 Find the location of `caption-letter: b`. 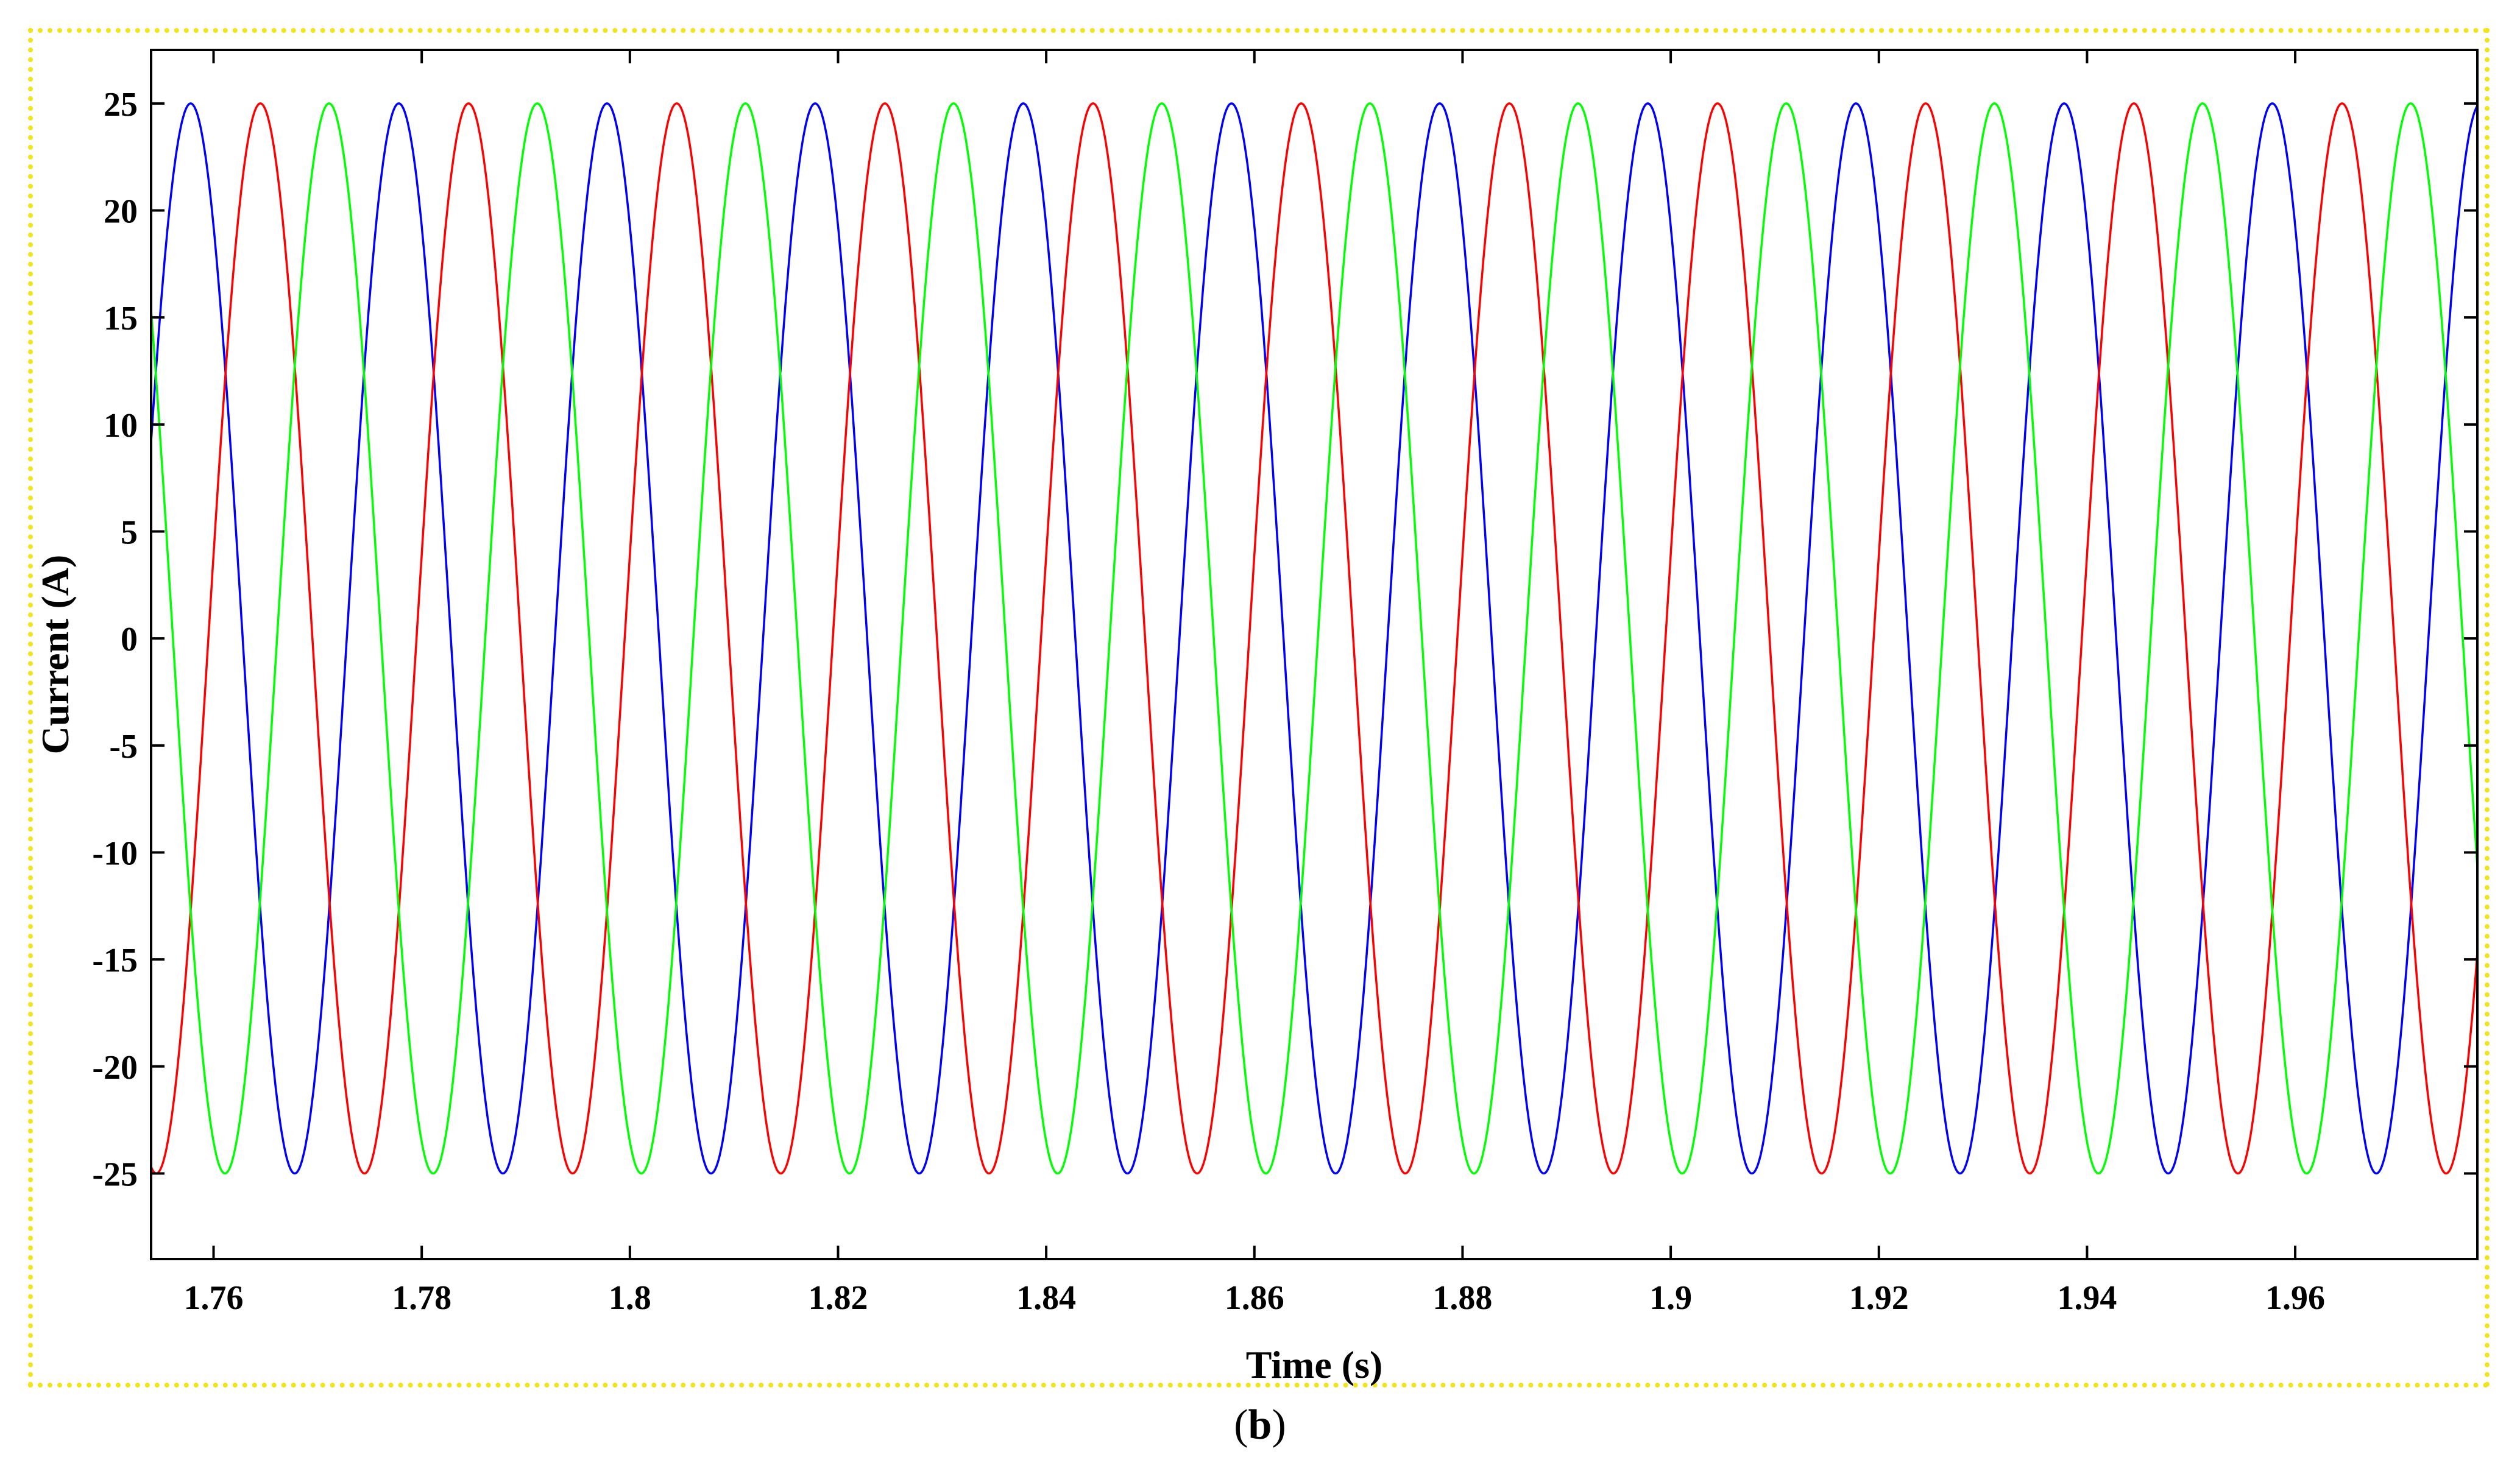

caption-letter: b is located at coordinates (1260, 1425).